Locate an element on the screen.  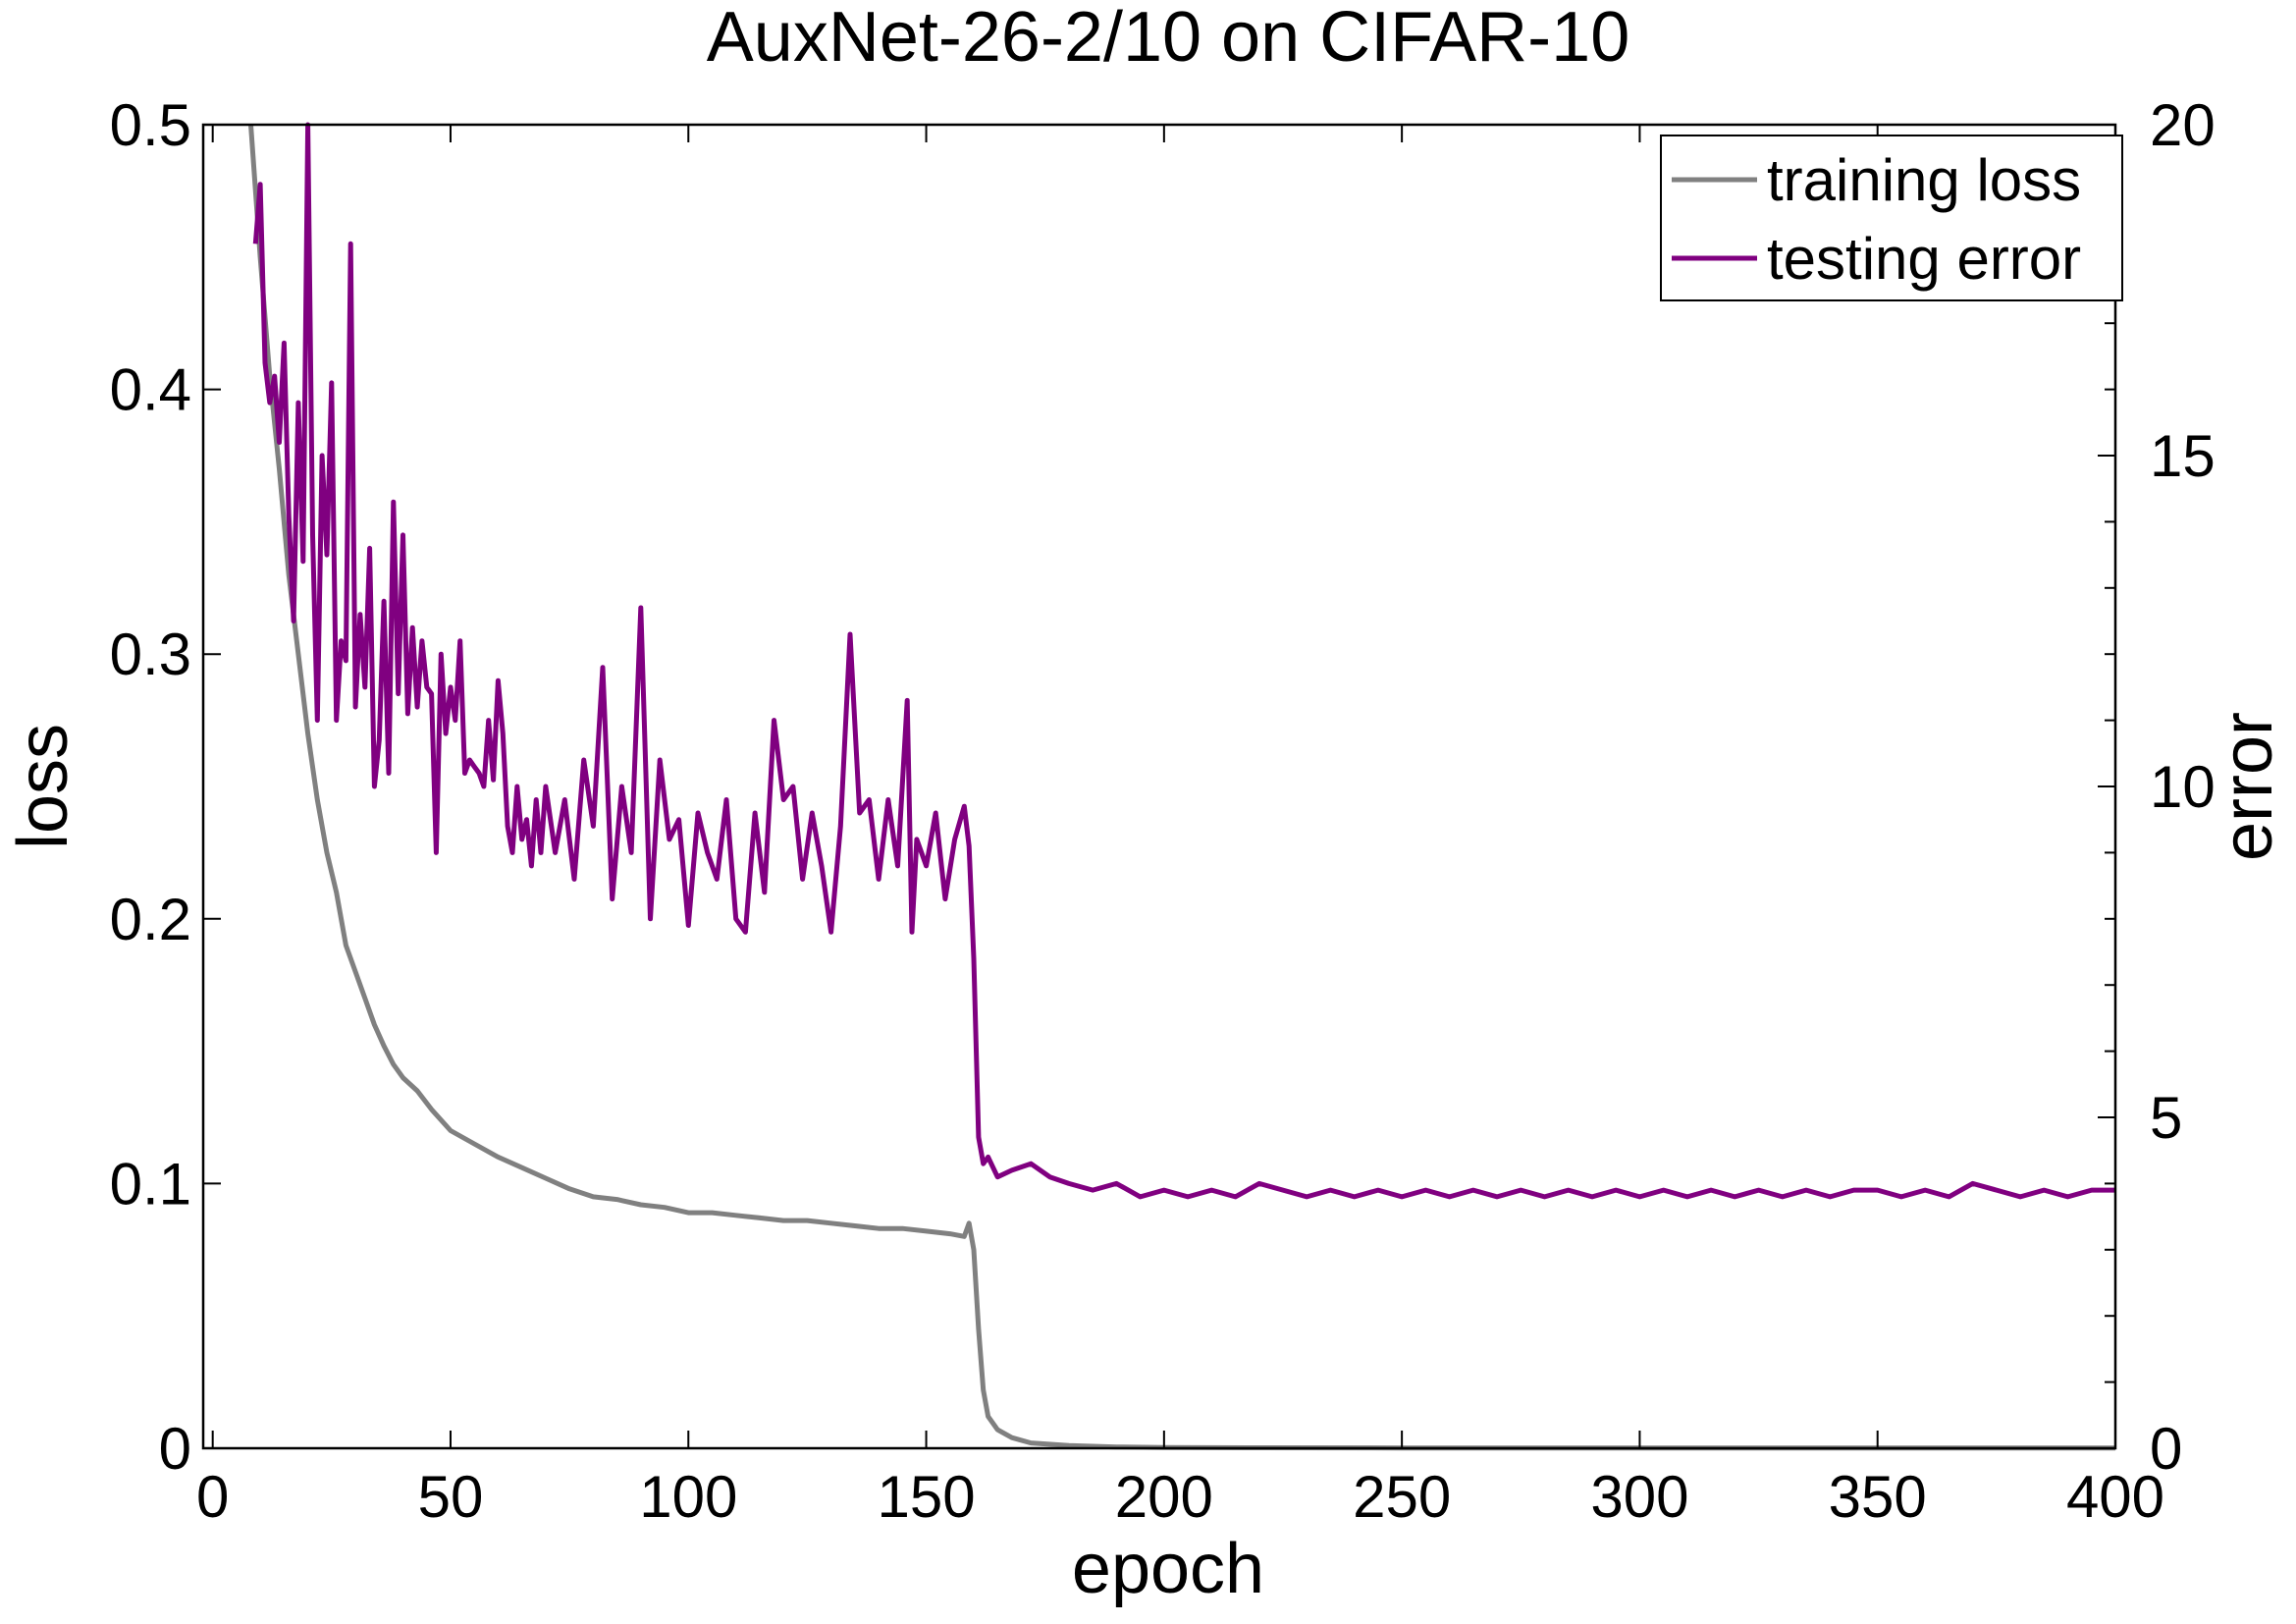
y-tick-label: 0.2 is located at coordinates (151, 919).